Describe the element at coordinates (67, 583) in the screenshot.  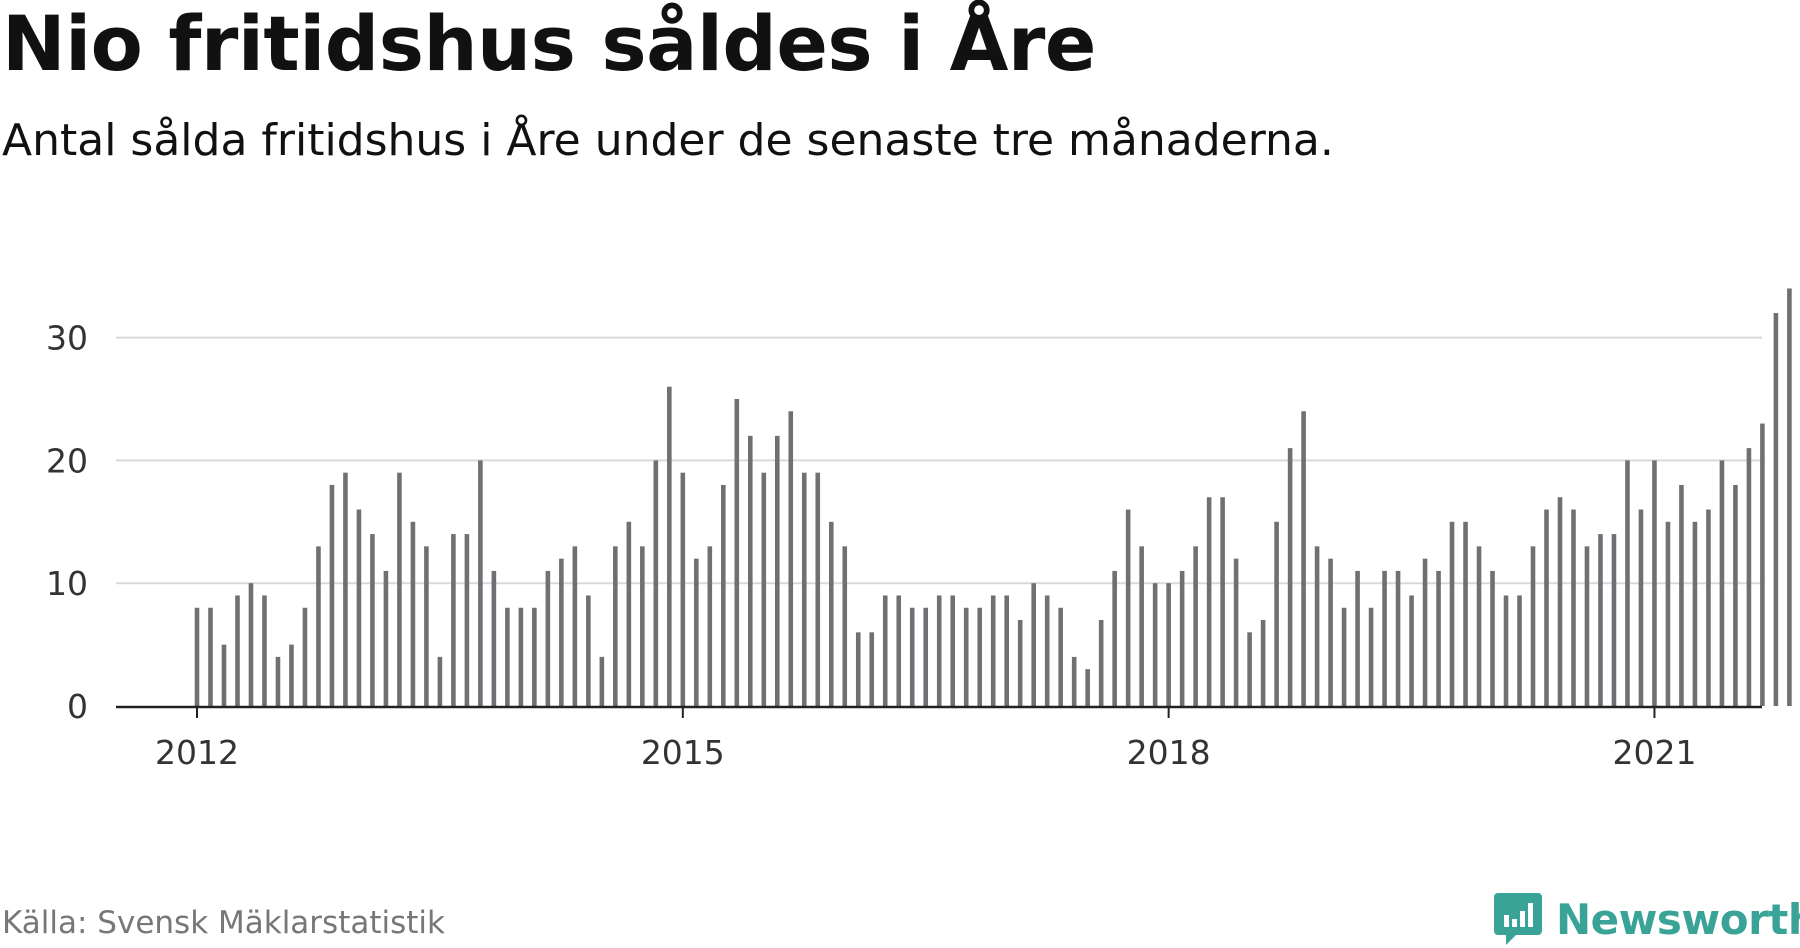
I see `y-tick-label: 10` at that location.